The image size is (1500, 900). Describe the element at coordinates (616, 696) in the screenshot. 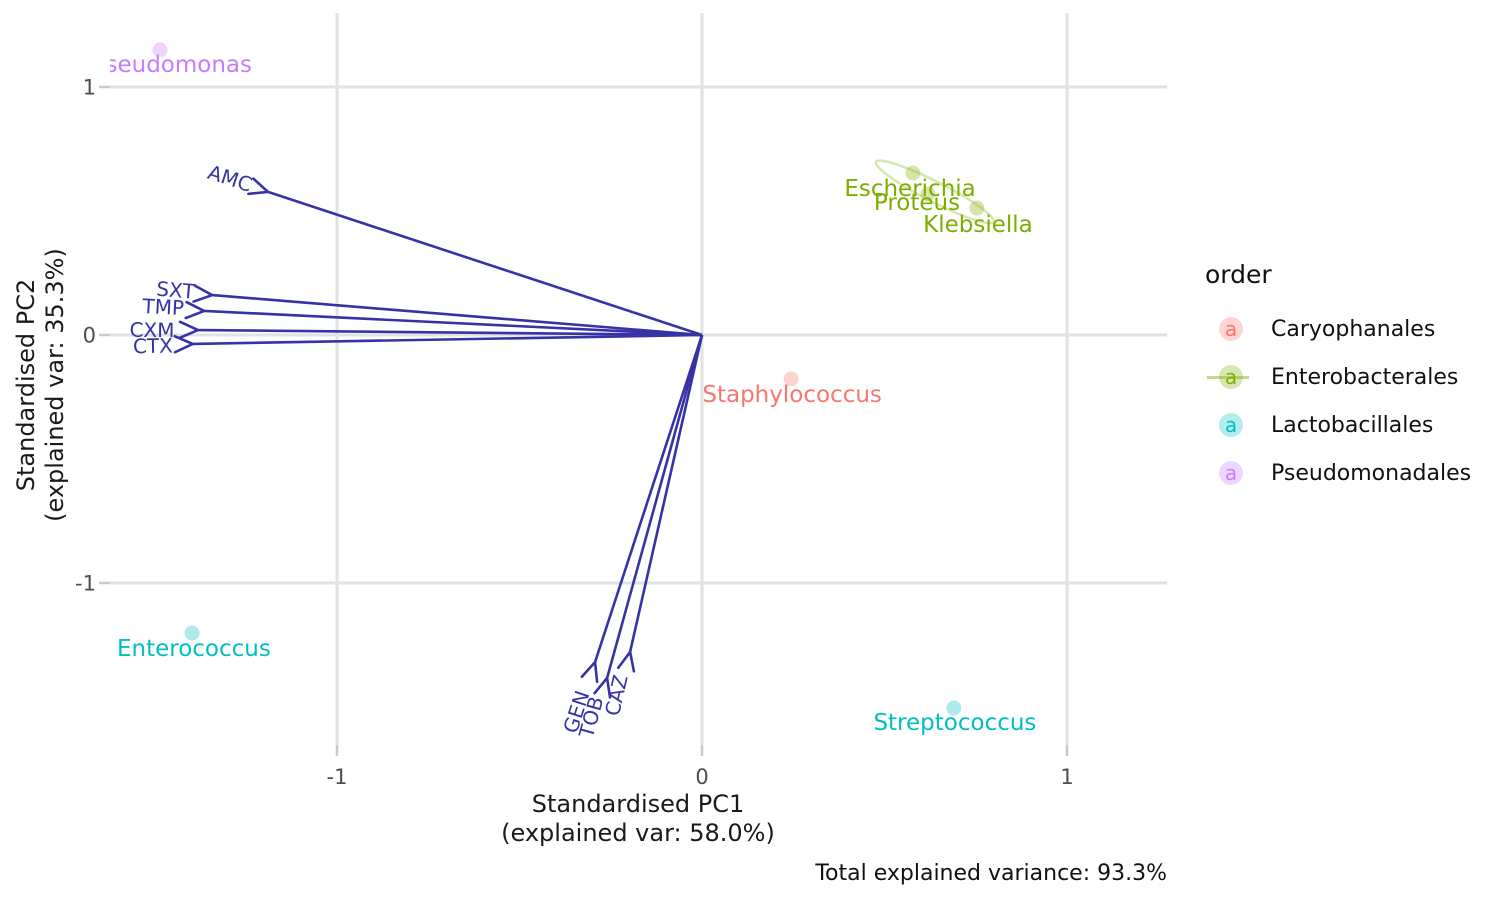

I see `loading-label-CAZ: CAZ` at that location.